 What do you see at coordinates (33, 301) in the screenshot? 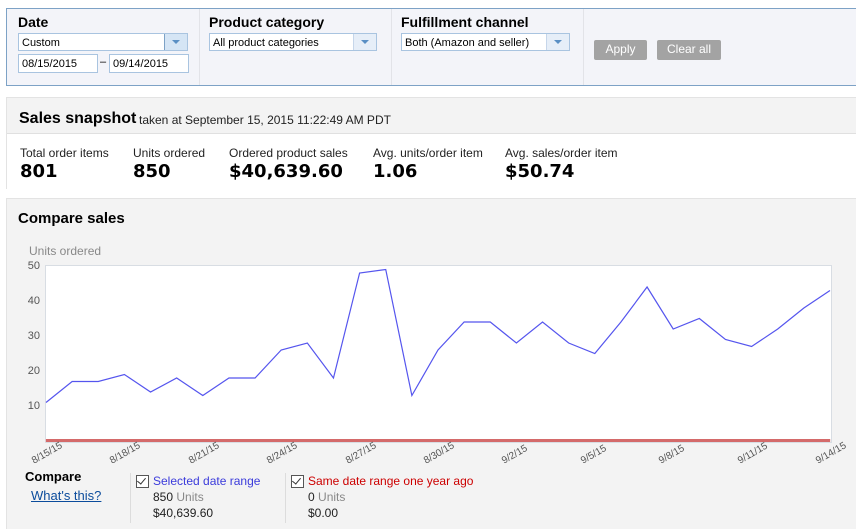
I see `y-tick: 40` at bounding box center [33, 301].